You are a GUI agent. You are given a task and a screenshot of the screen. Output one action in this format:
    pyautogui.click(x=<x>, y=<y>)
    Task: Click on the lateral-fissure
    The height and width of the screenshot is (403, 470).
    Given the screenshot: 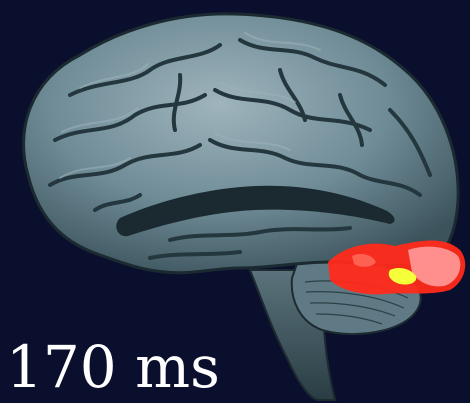 What is the action you would take?
    pyautogui.click(x=255, y=211)
    